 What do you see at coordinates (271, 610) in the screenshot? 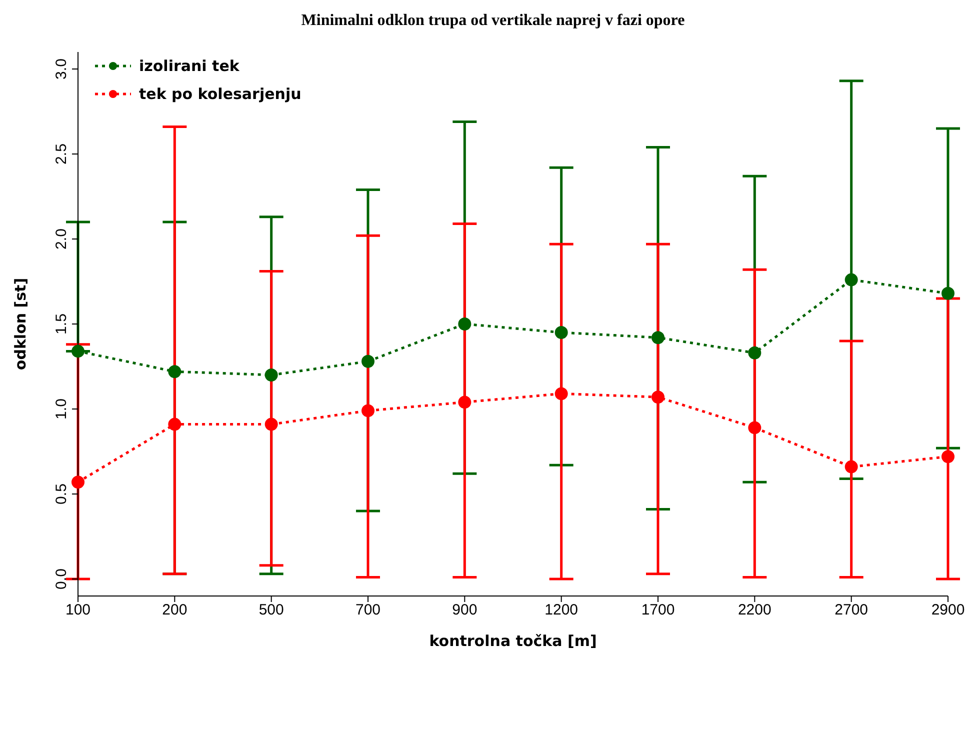
I see `x-tick-label: 500` at bounding box center [271, 610].